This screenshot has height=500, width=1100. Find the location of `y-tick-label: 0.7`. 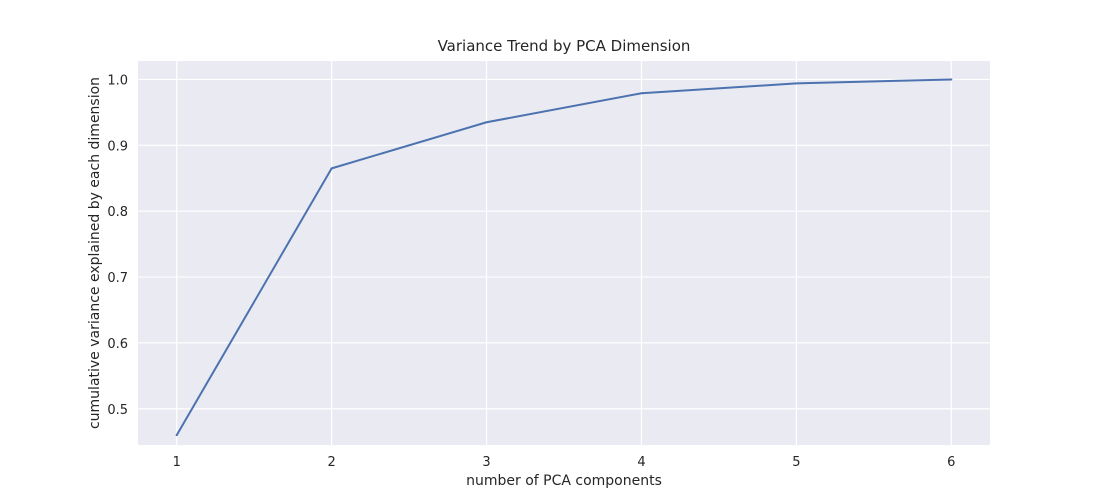

y-tick-label: 0.7 is located at coordinates (117, 278).